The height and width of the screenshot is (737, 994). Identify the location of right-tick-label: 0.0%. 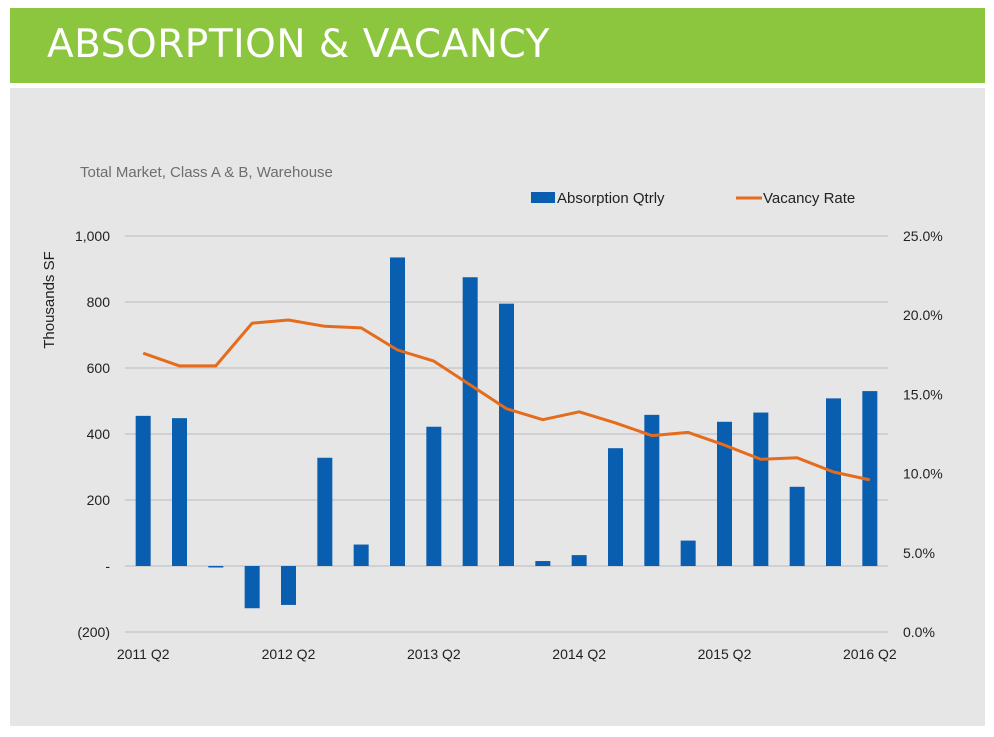
(919, 632).